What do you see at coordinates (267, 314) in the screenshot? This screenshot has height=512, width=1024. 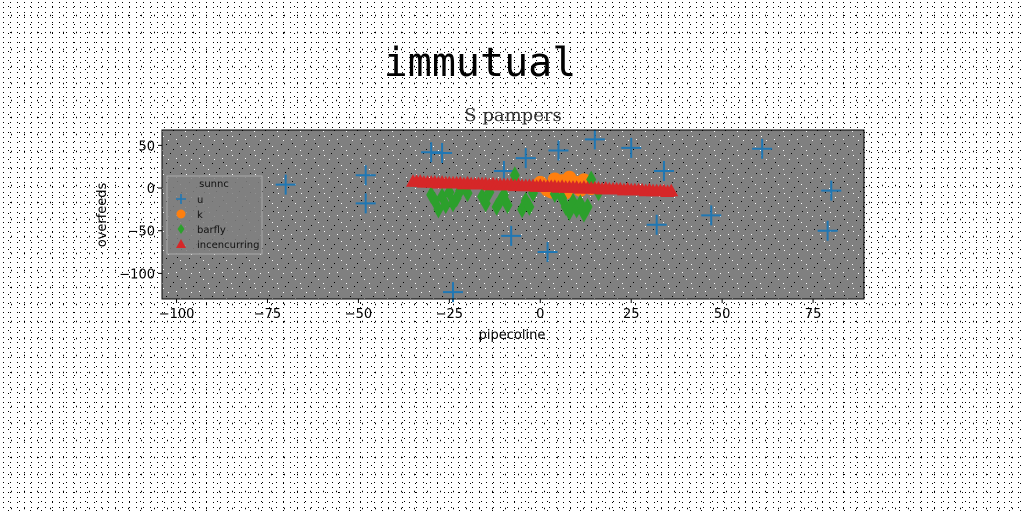 I see `x-tick-label: −75` at bounding box center [267, 314].